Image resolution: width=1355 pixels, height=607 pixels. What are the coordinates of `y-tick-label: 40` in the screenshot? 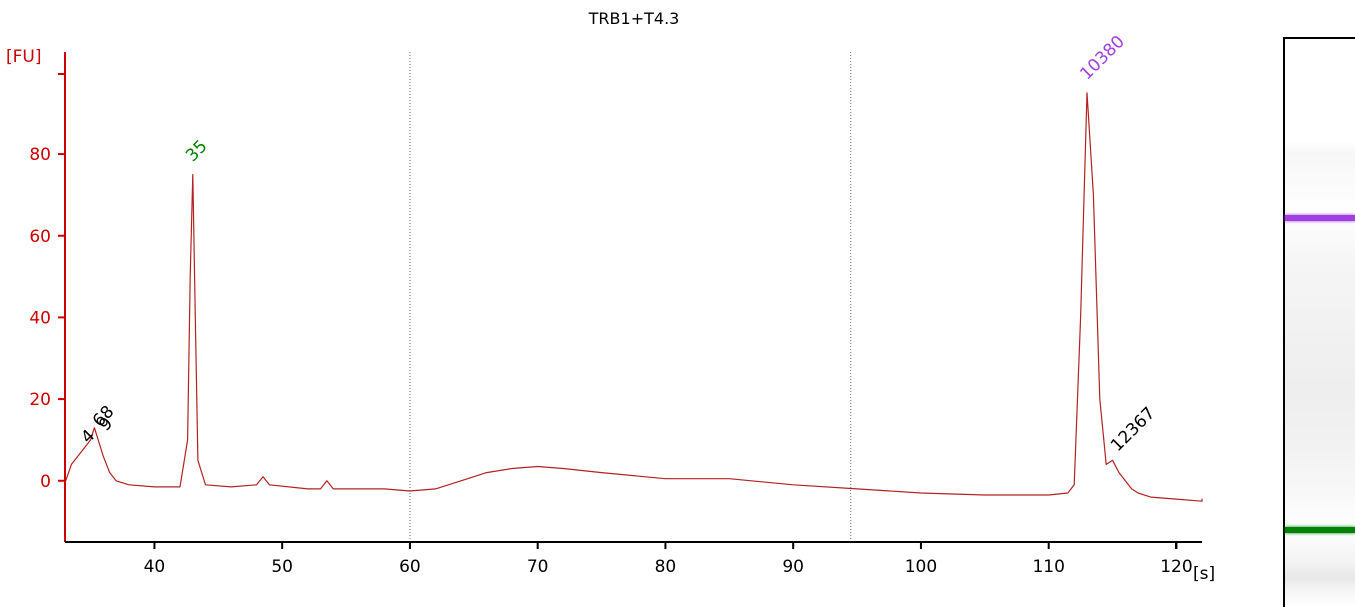 It's located at (40, 318).